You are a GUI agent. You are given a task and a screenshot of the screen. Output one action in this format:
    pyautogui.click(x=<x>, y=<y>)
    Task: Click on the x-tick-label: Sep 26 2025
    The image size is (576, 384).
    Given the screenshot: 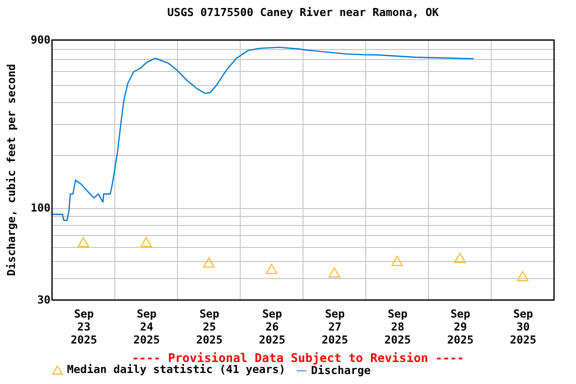 What is the action you would take?
    pyautogui.click(x=272, y=327)
    